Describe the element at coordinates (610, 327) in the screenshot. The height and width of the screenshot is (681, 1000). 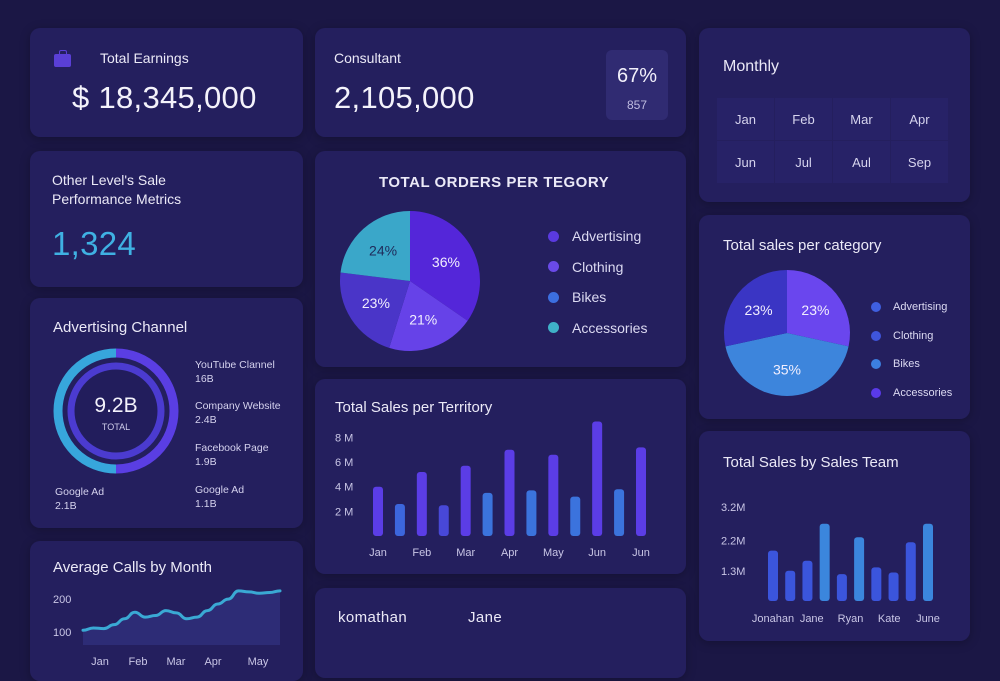
I see `legend-label: Accessories` at that location.